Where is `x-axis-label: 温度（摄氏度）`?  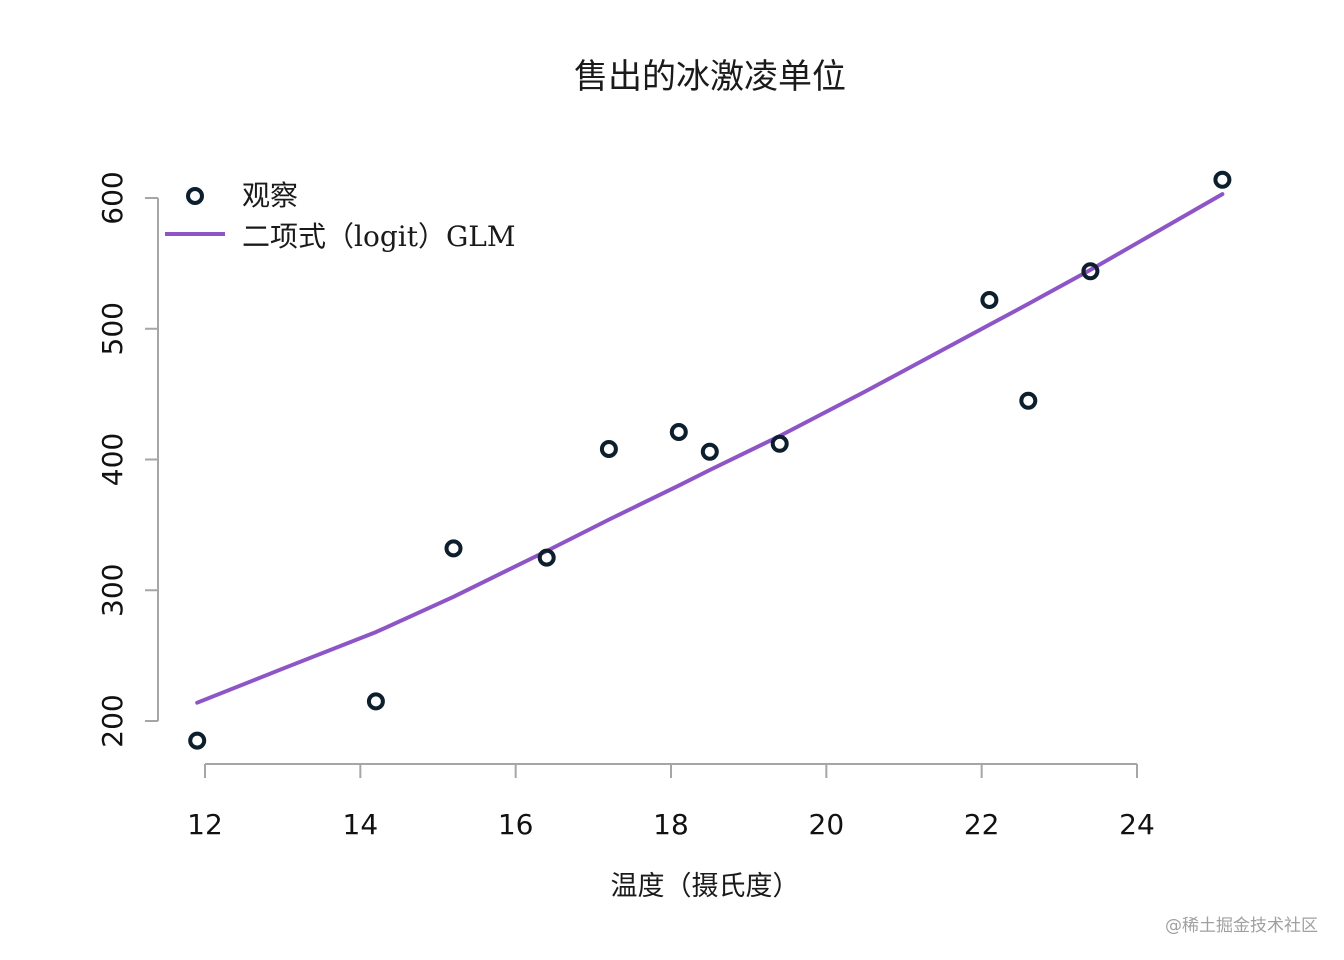
x-axis-label: 温度（摄氏度） is located at coordinates (705, 886).